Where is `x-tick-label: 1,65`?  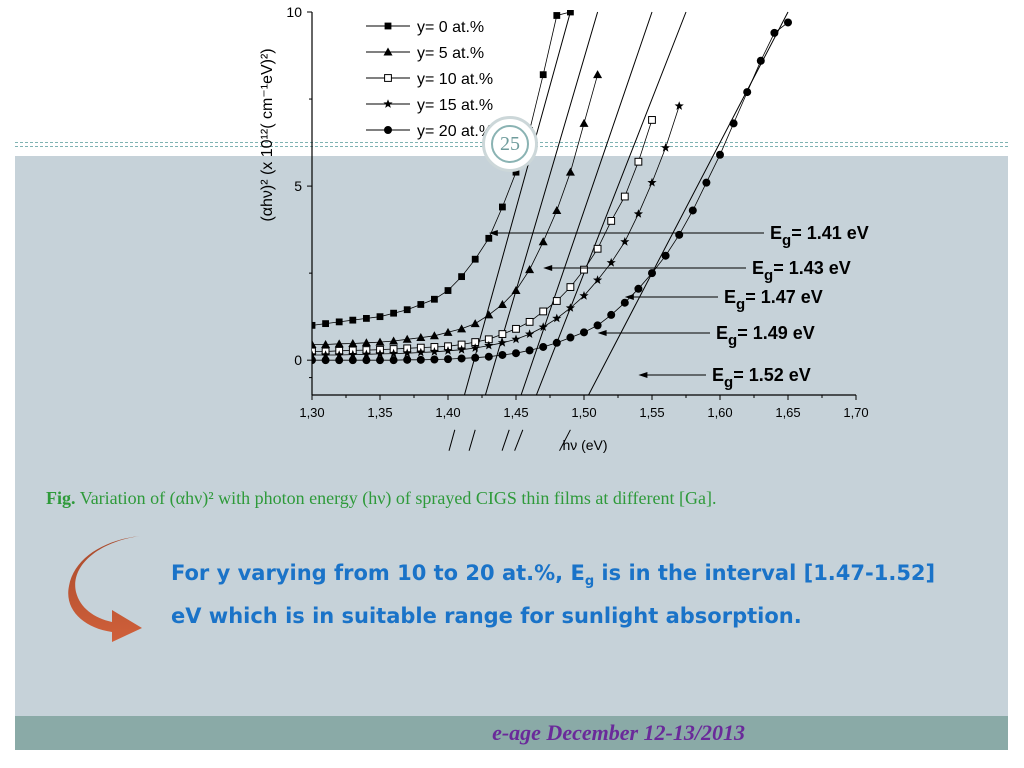
x-tick-label: 1,65 is located at coordinates (787, 412).